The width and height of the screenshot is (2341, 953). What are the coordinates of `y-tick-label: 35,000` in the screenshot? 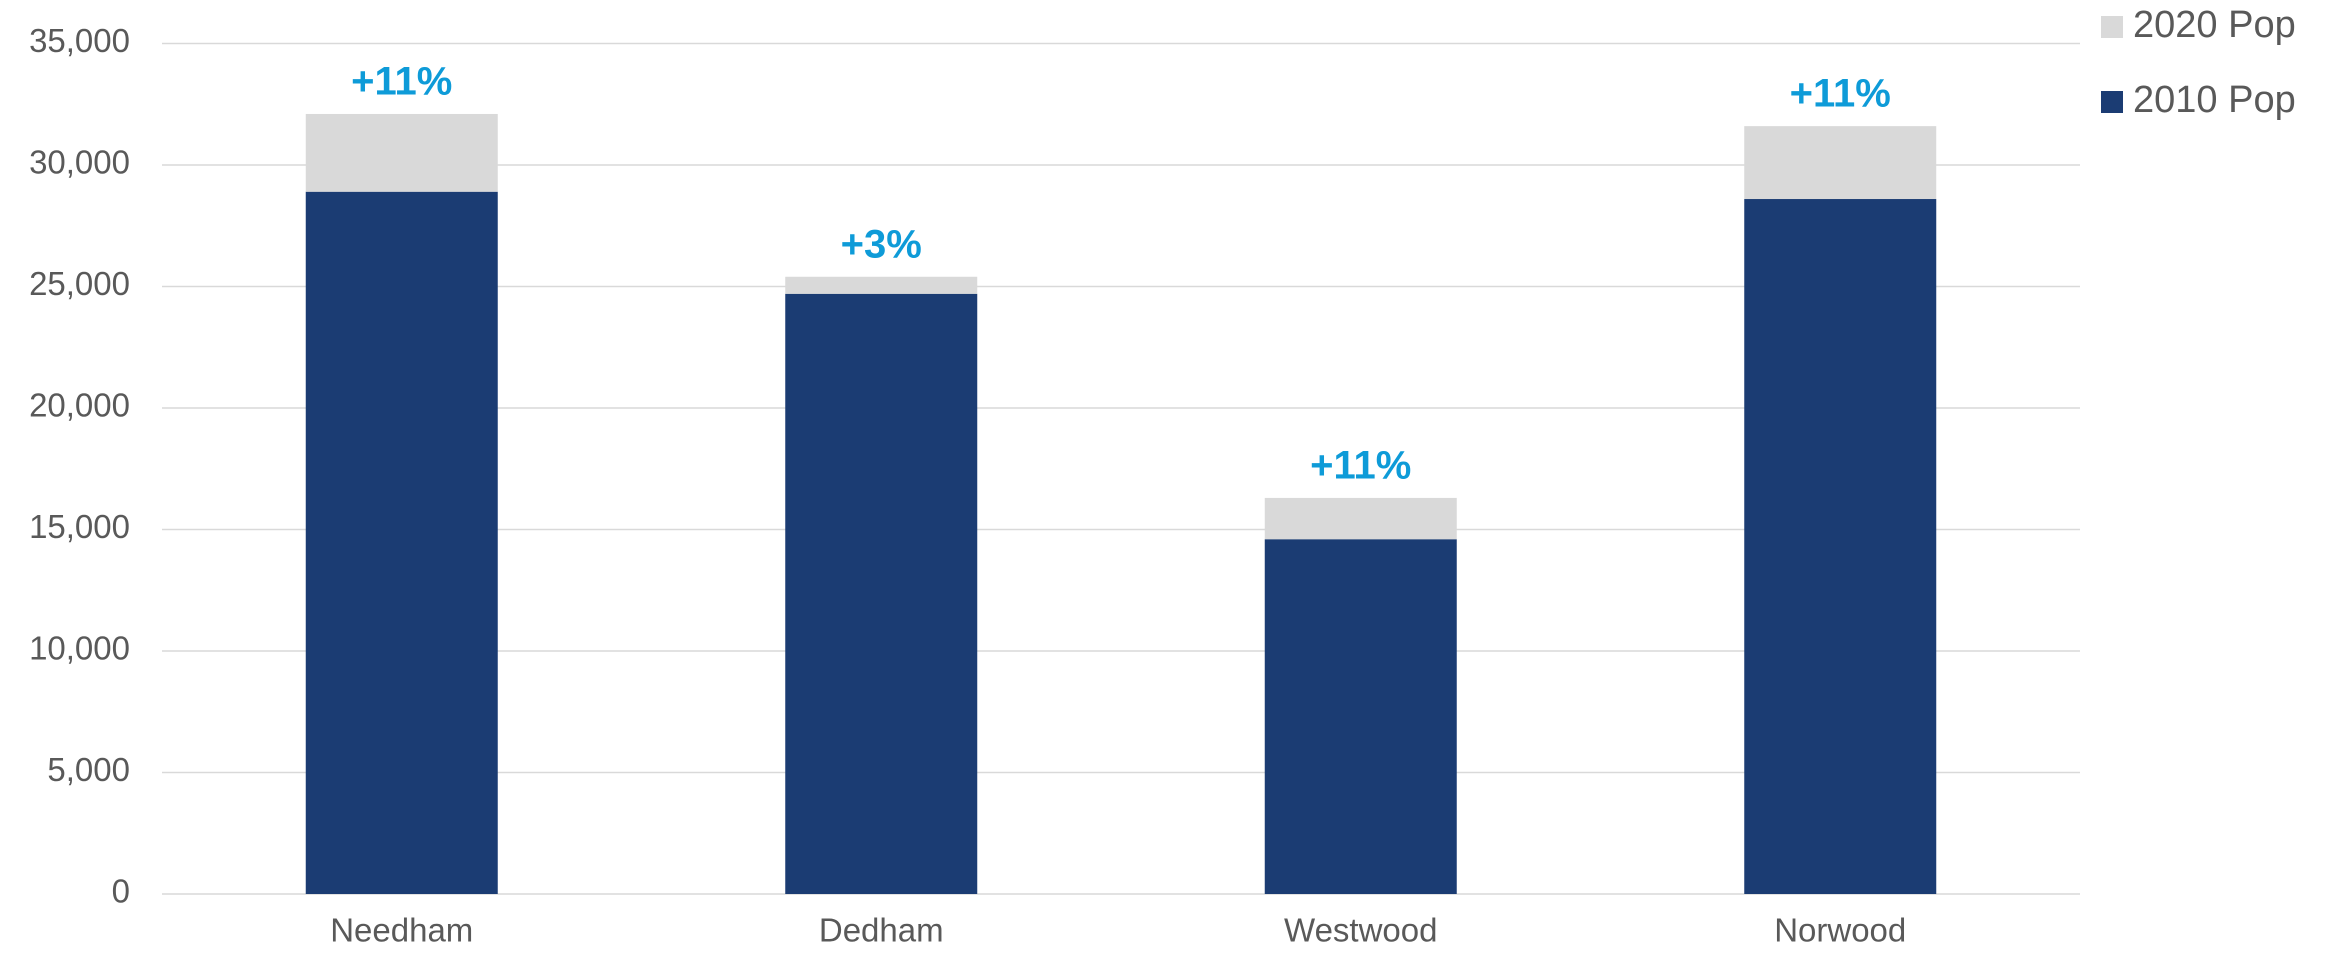 It's located at (79, 40).